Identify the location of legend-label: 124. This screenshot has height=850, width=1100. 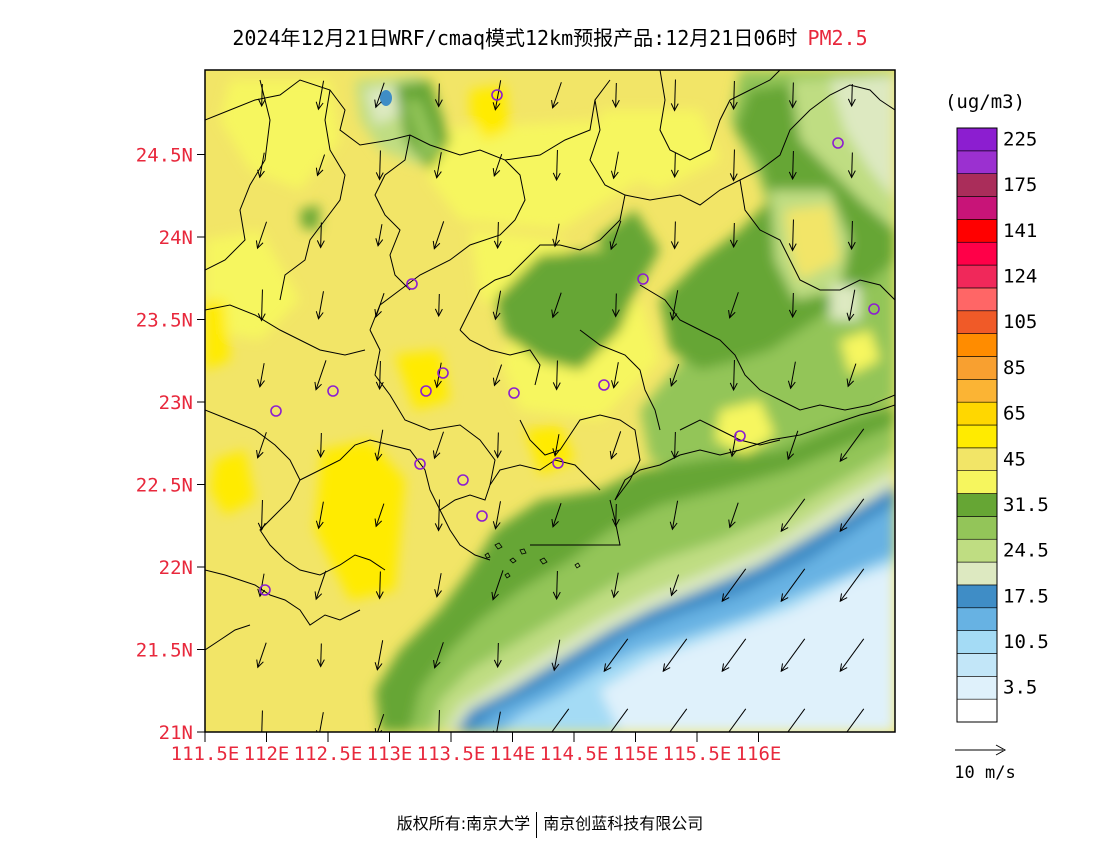
(1020, 277).